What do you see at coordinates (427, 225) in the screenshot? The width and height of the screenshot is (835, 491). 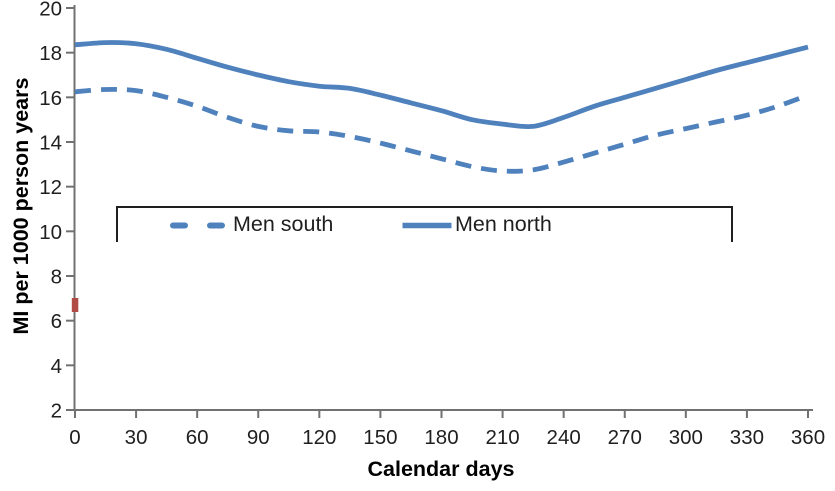 I see `legend-solid-line-sample` at bounding box center [427, 225].